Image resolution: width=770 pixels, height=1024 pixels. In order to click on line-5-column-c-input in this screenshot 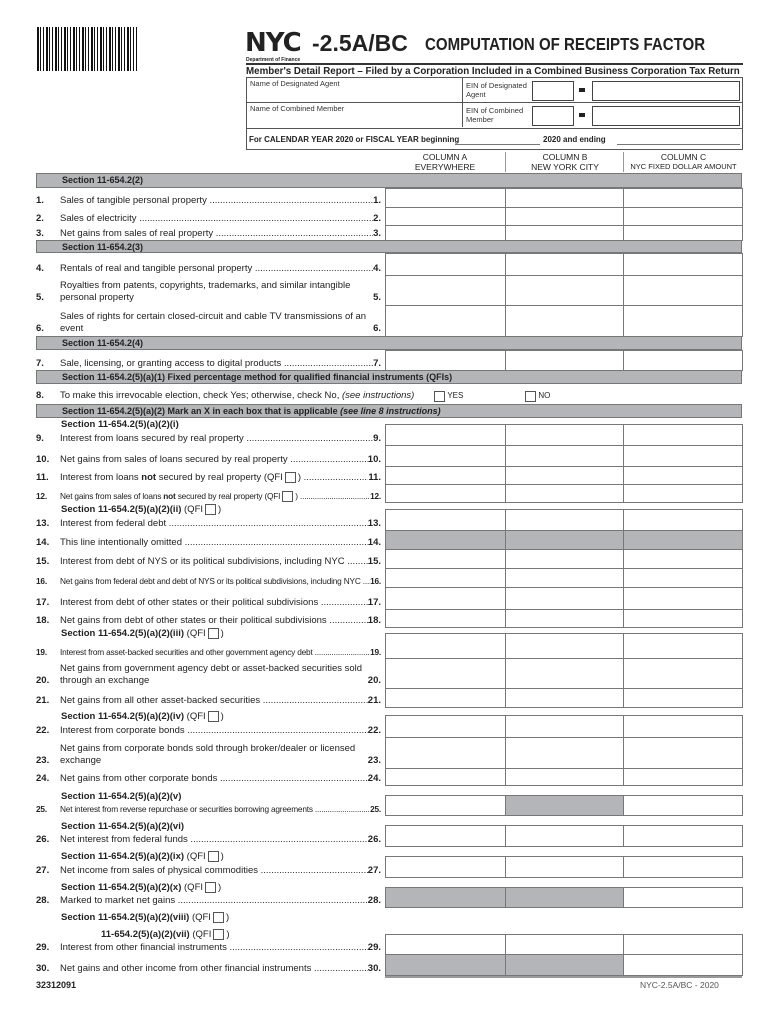, I will do `click(683, 290)`.